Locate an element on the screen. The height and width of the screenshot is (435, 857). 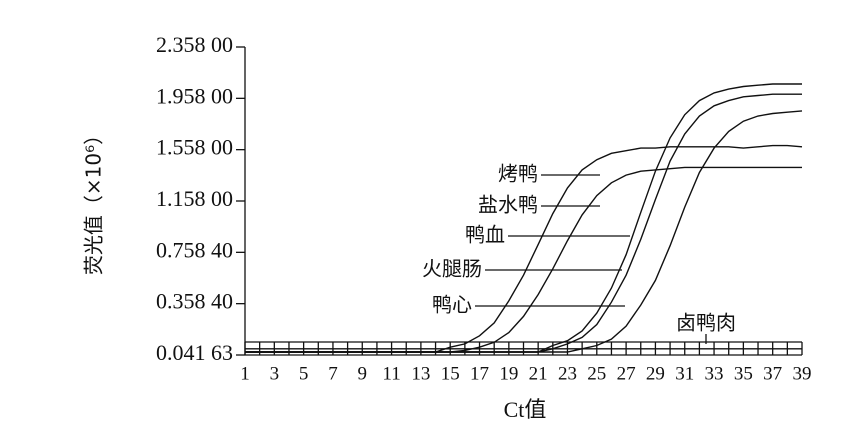
x-tick-label: 27 is located at coordinates (626, 373).